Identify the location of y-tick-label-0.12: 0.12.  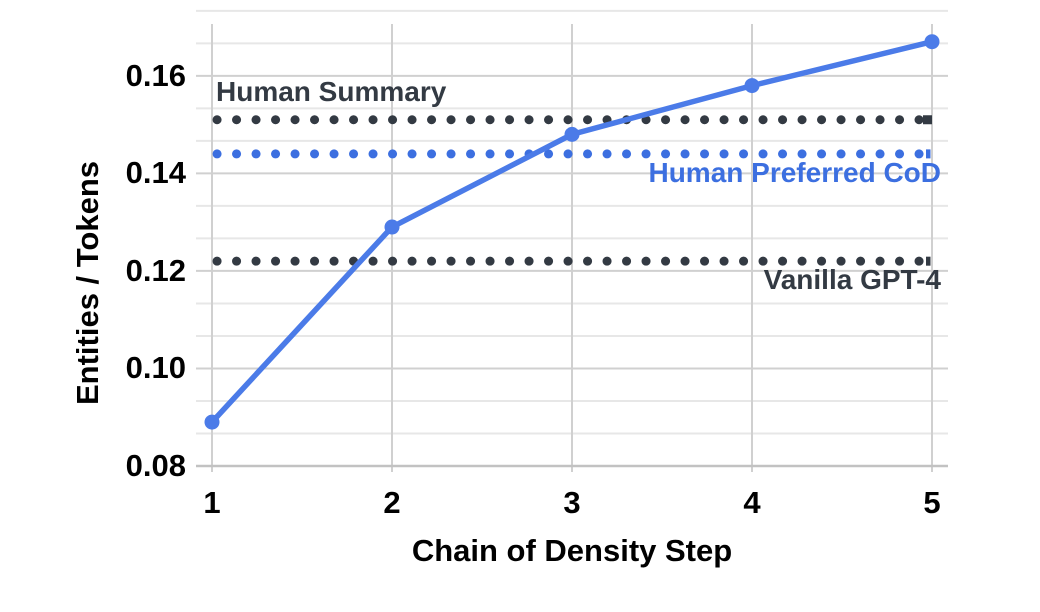
(155, 270).